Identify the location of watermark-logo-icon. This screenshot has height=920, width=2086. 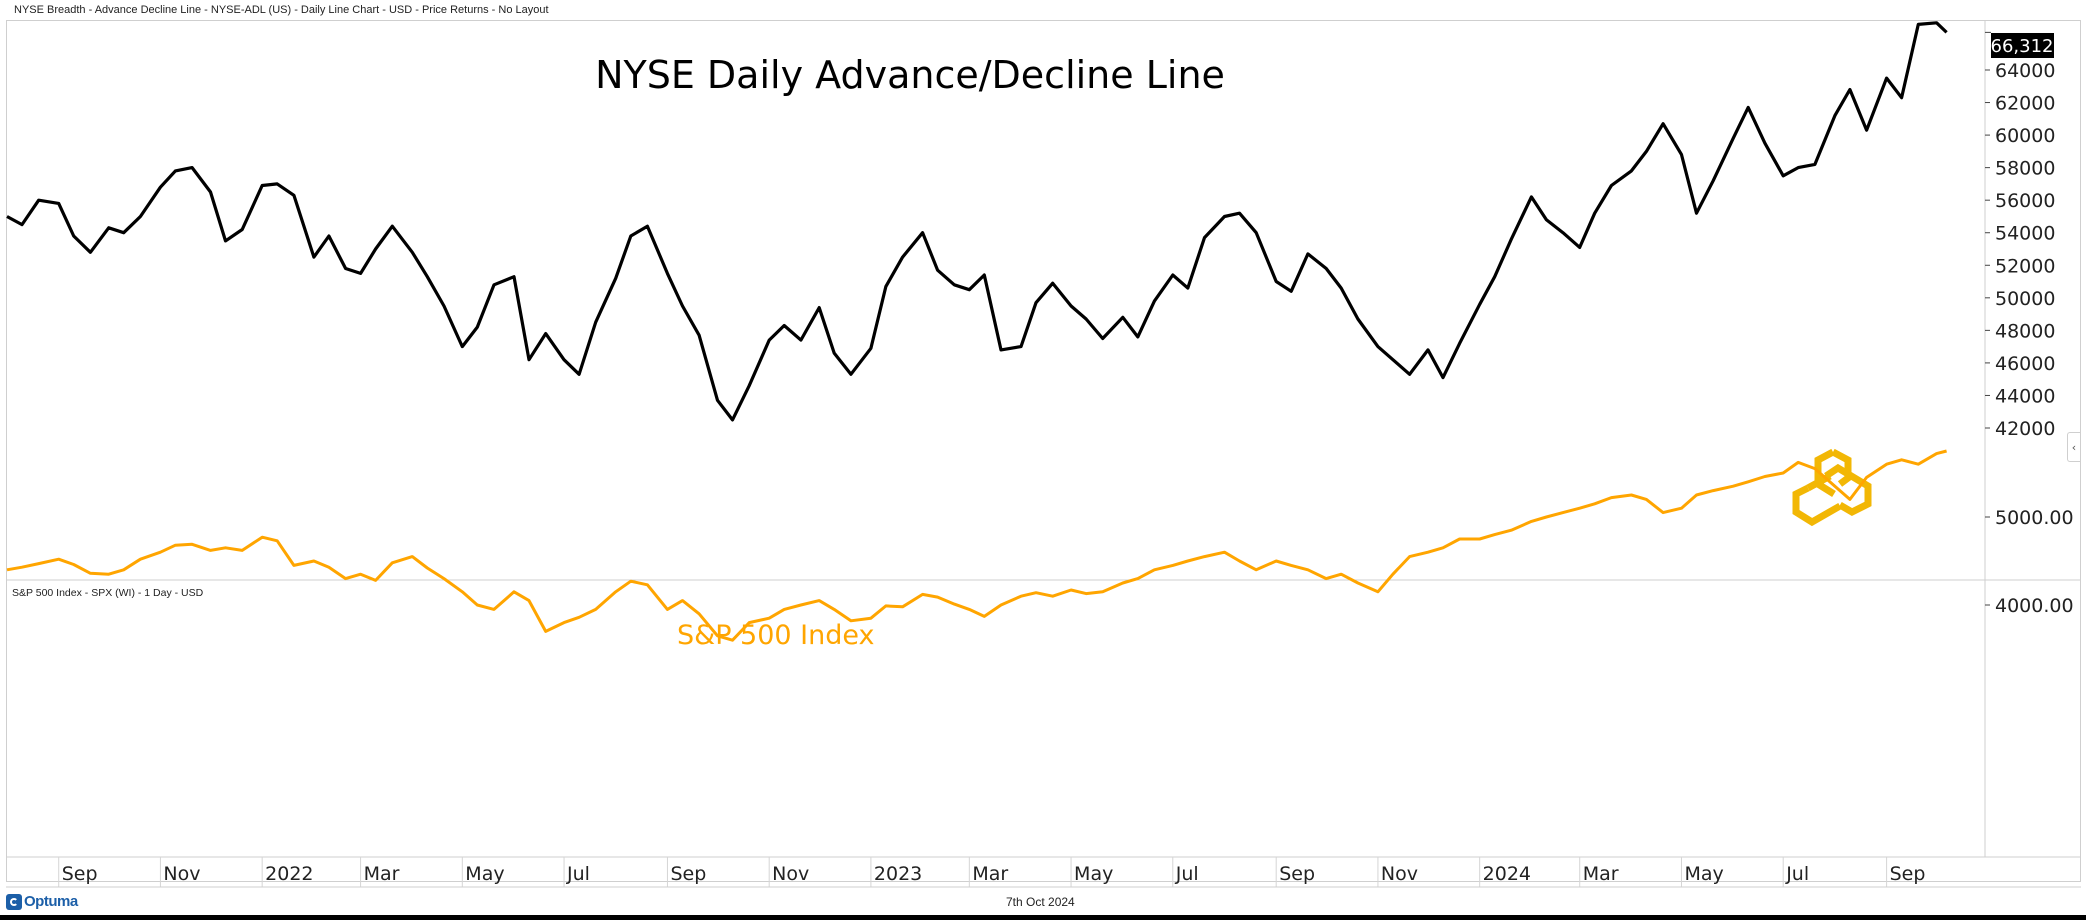
(1832, 487).